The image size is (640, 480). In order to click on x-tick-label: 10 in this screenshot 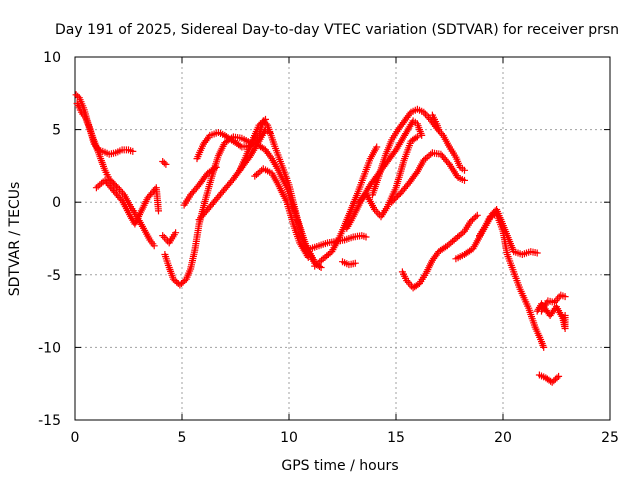, I will do `click(289, 438)`.